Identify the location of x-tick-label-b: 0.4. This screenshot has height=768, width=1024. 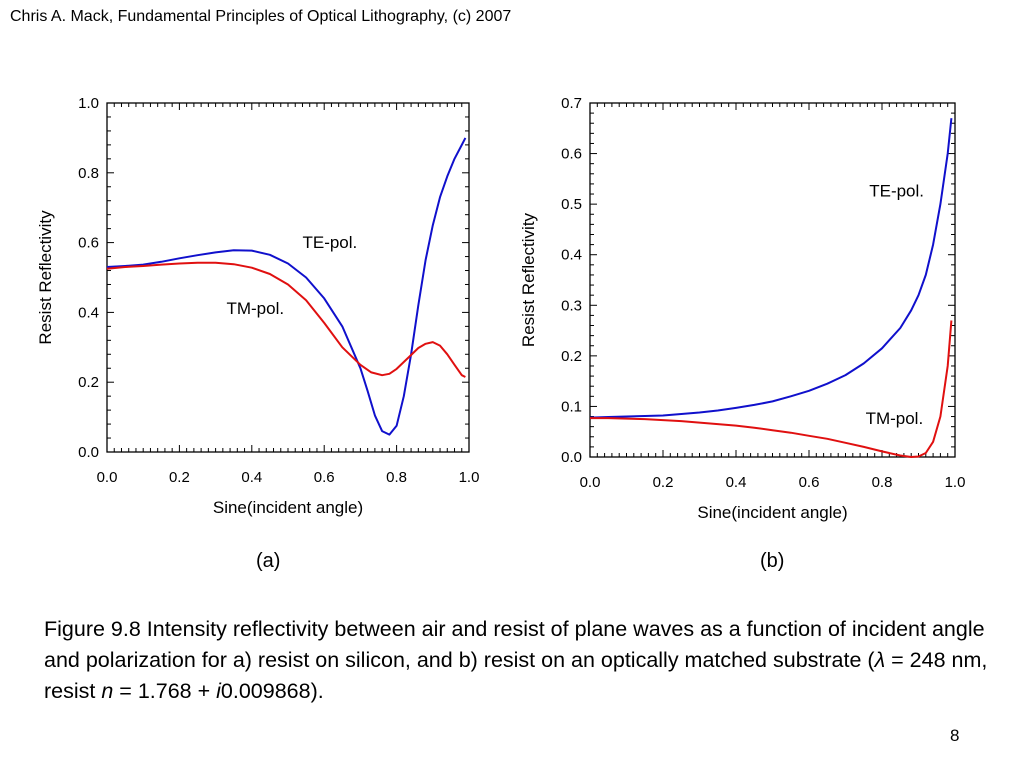
(736, 482).